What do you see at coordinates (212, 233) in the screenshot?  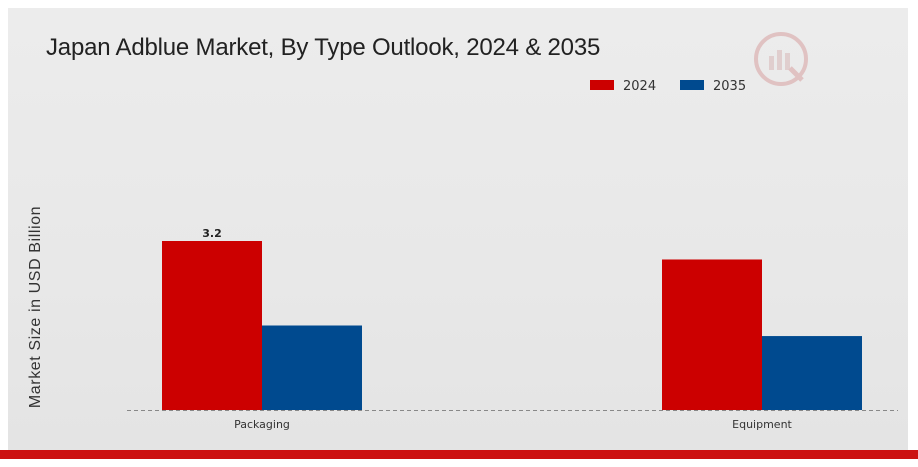 I see `data-label: 3.2` at bounding box center [212, 233].